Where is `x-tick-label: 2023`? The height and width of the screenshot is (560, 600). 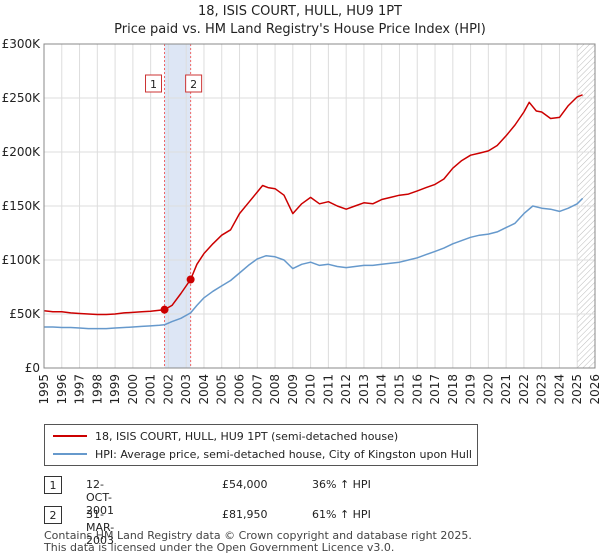
x-tick-label: 2023 is located at coordinates (542, 389).